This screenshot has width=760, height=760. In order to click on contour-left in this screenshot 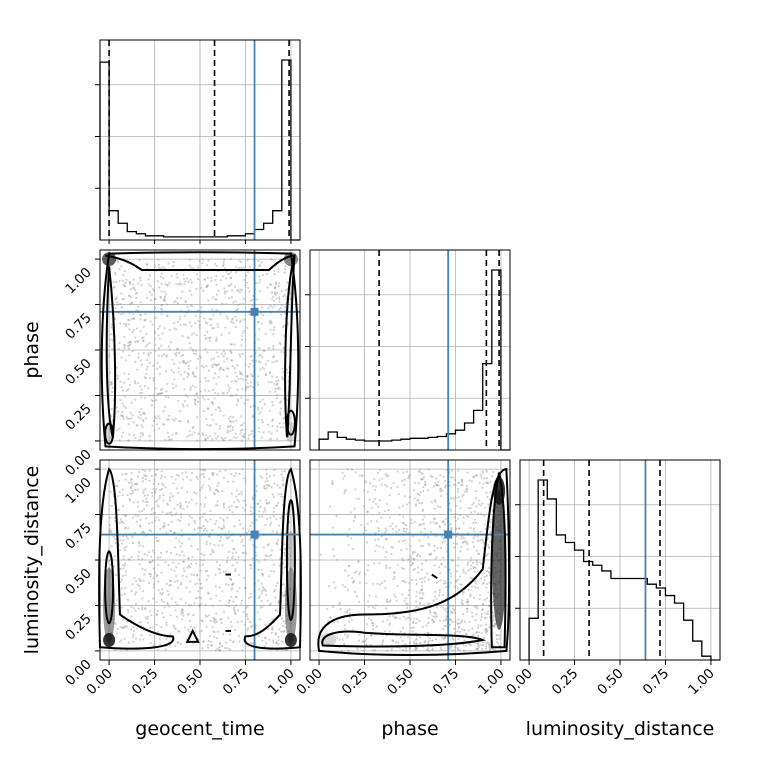, I will do `click(136, 558)`.